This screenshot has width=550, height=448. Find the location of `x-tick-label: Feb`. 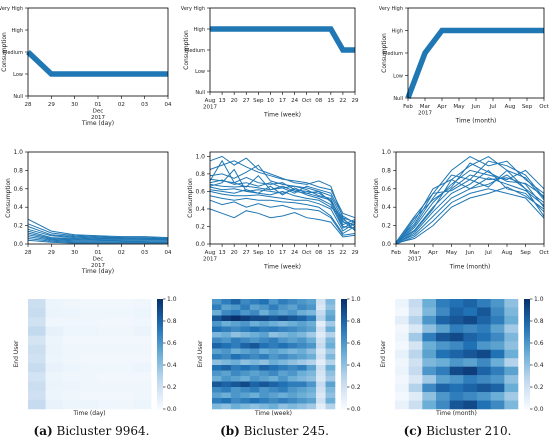

x-tick-label: Feb is located at coordinates (408, 107).